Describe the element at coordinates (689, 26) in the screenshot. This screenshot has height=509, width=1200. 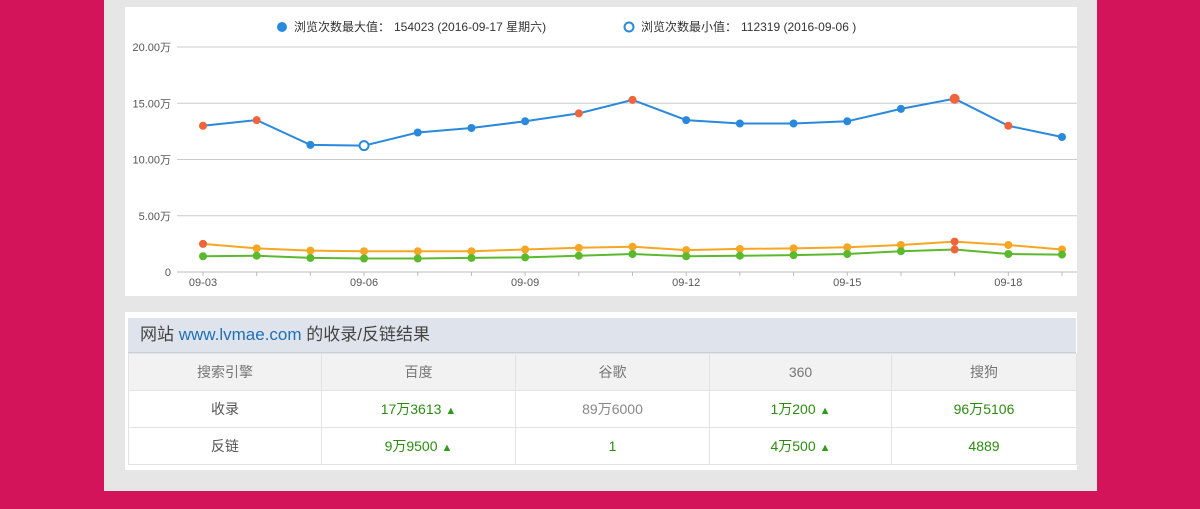
I see `legend-label: 浏览次数最小值：` at that location.